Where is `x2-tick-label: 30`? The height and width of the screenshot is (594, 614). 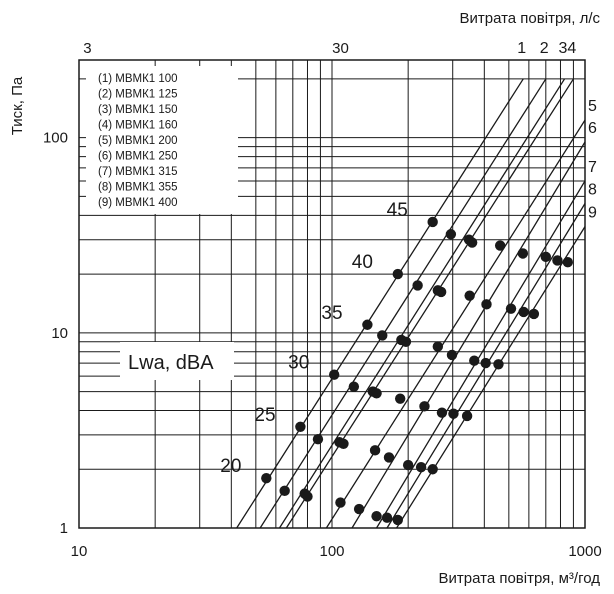 x2-tick-label: 30 is located at coordinates (340, 48).